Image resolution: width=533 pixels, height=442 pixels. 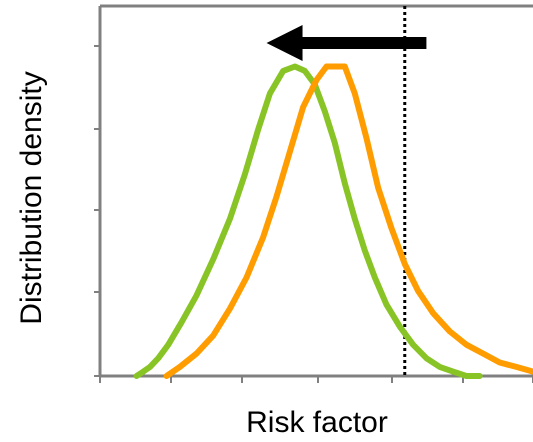 What do you see at coordinates (284, 43) in the screenshot?
I see `shift-arrow-head` at bounding box center [284, 43].